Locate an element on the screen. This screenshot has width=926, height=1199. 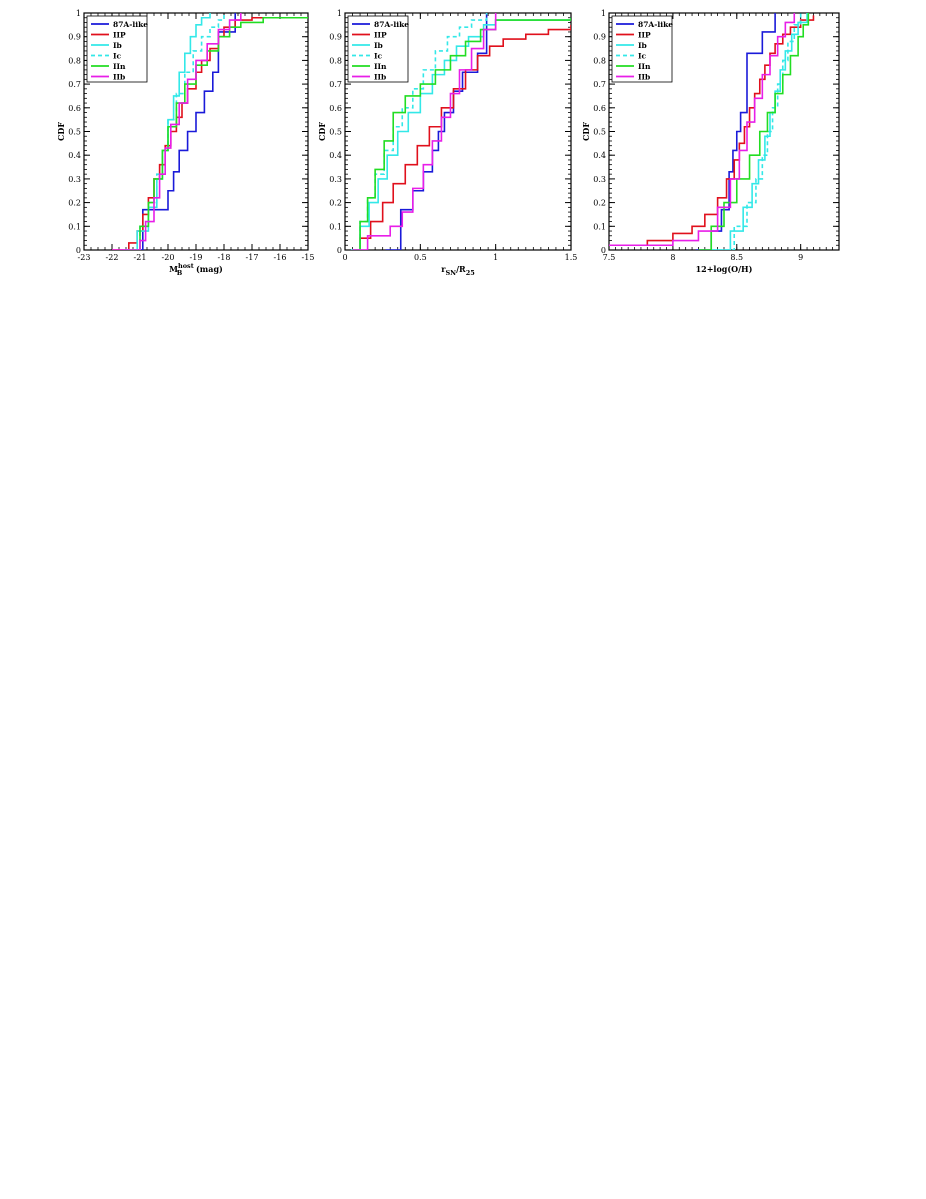
x-tick-label: 8.5 is located at coordinates (736, 257).